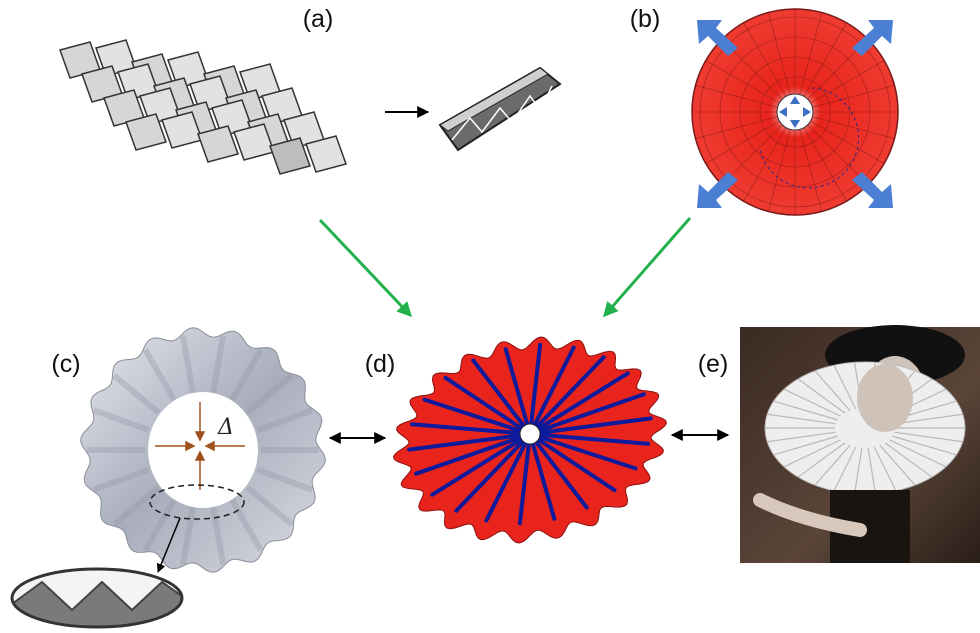 The image size is (980, 633). Describe the element at coordinates (647, 267) in the screenshot. I see `arrow-b-to-d` at that location.